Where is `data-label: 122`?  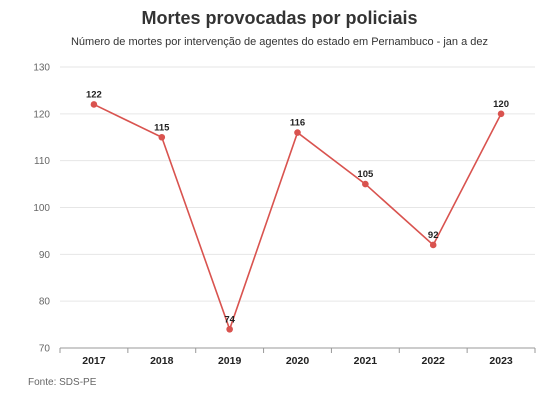 data-label: 122 is located at coordinates (94, 94).